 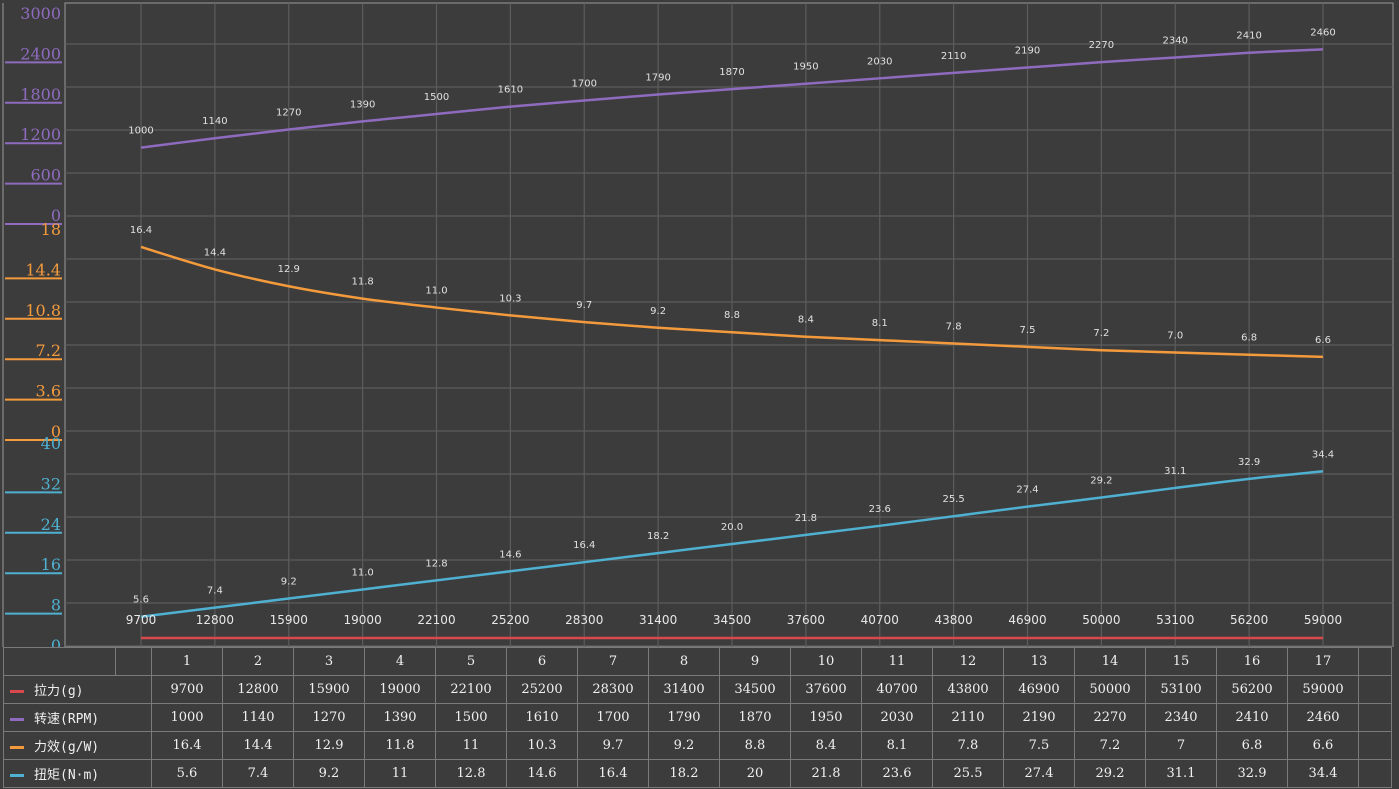 What do you see at coordinates (51, 443) in the screenshot?
I see `y-tick-label-torque: 40` at bounding box center [51, 443].